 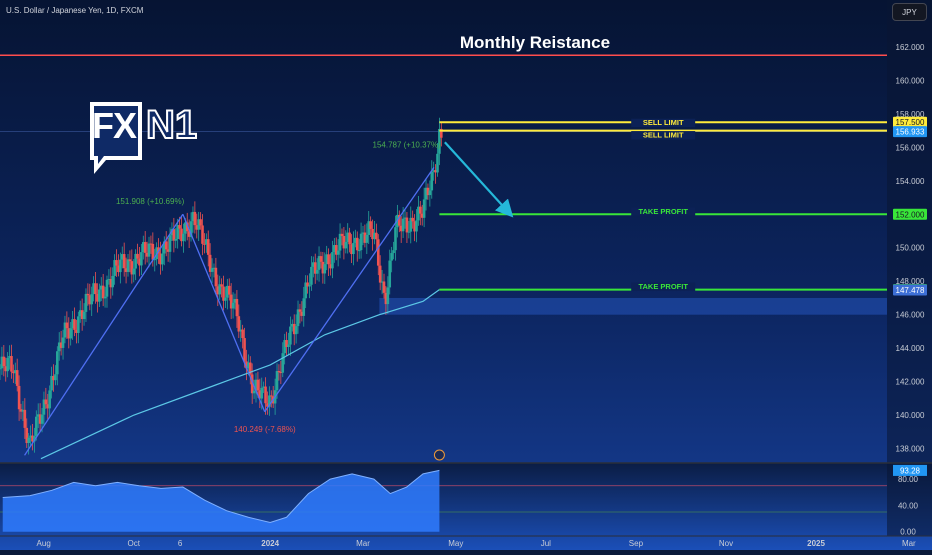 What do you see at coordinates (910, 290) in the screenshot?
I see `ma-price-tag-bg` at bounding box center [910, 290].